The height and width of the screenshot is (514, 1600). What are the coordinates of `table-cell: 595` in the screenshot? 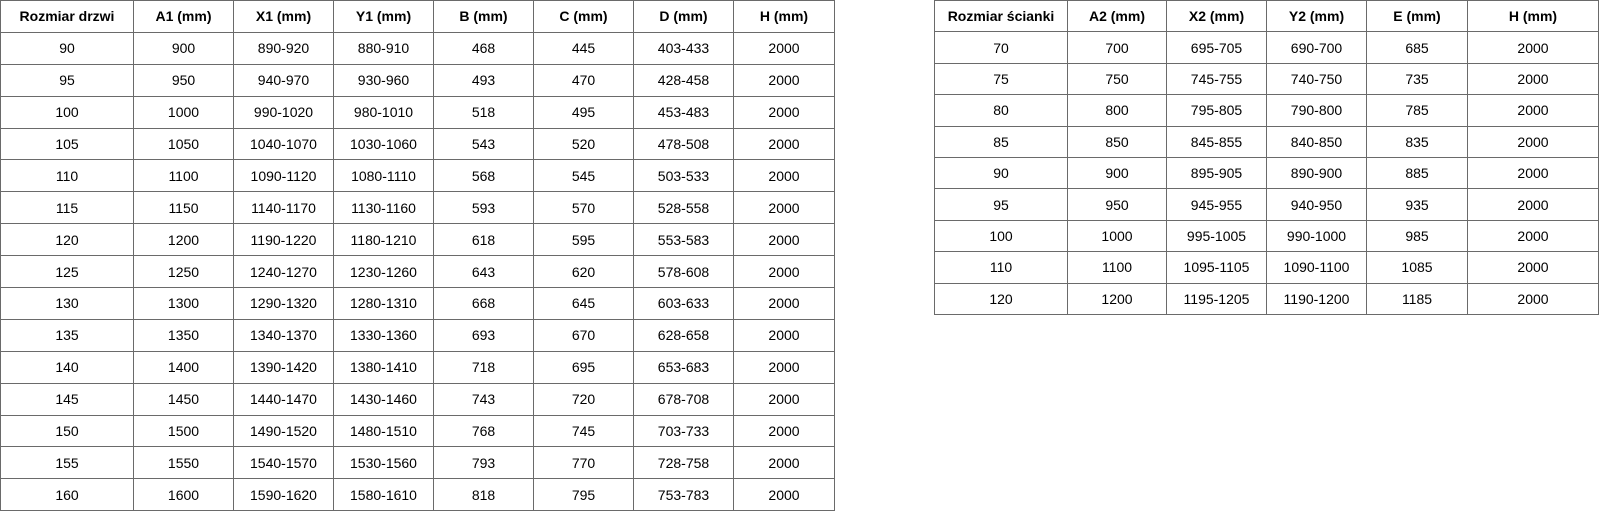 It's located at (583, 240).